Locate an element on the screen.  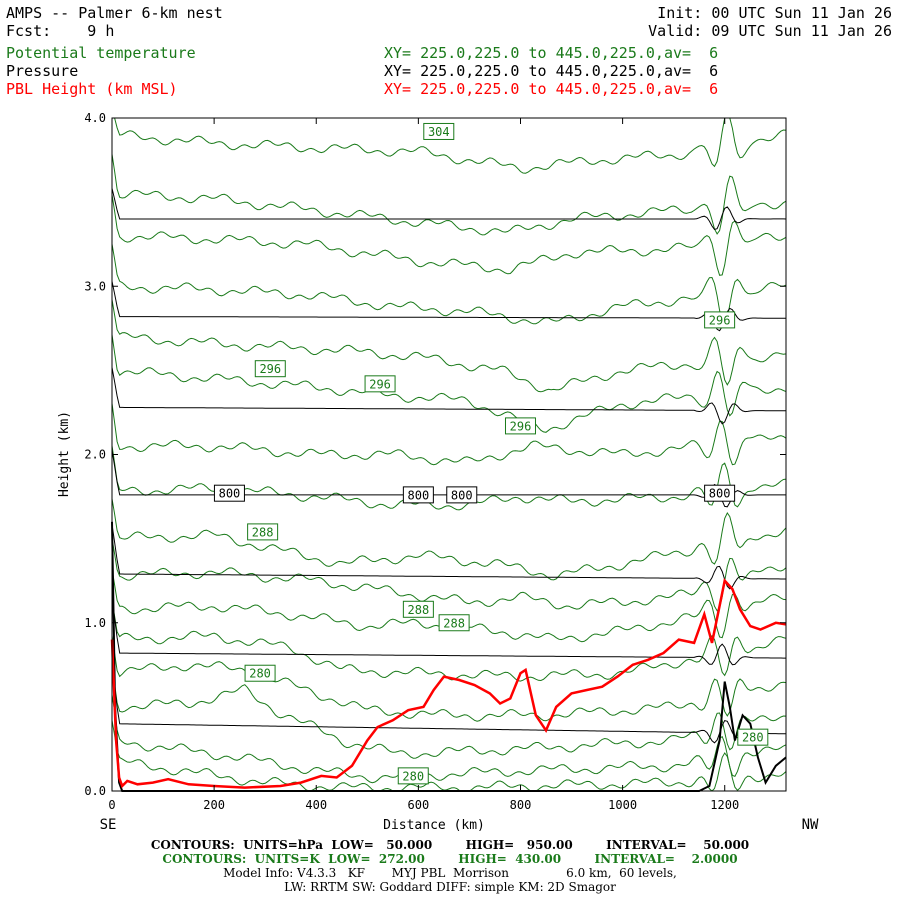
field-xy-pbl: XY= 225.0,225.0 to 445.0,225.0,av= 6 is located at coordinates (551, 89).